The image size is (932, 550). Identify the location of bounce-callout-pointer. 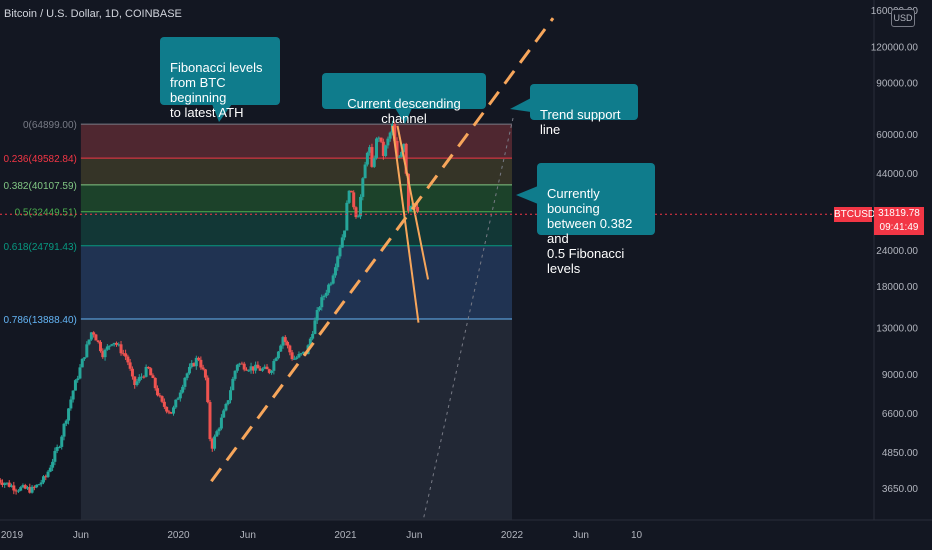
(527, 195).